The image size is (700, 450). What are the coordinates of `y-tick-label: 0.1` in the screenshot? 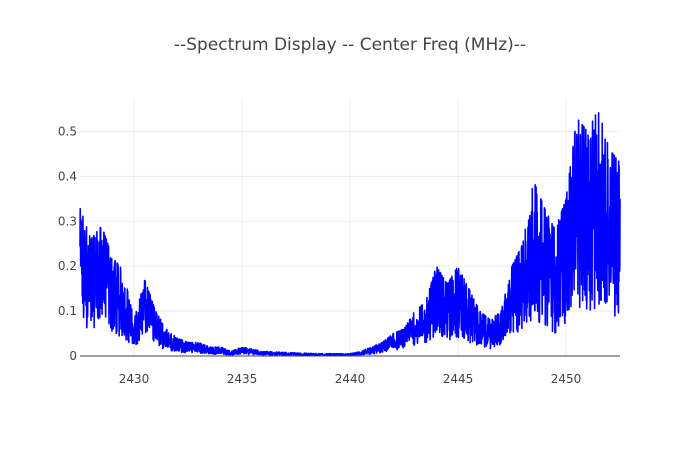 It's located at (67, 311).